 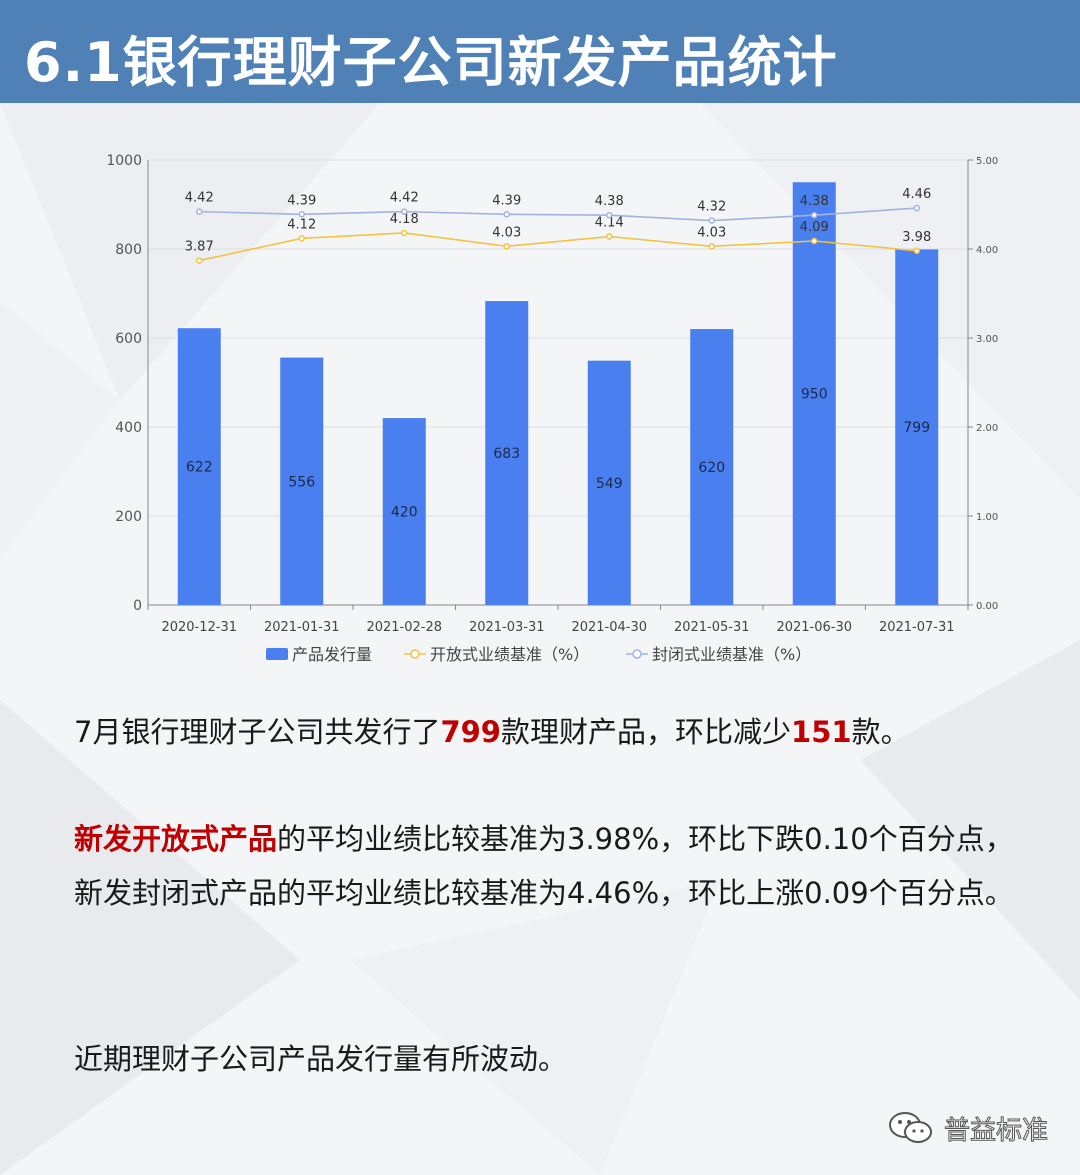 What do you see at coordinates (814, 227) in the screenshot?
I see `line-value-label: 4.09` at bounding box center [814, 227].